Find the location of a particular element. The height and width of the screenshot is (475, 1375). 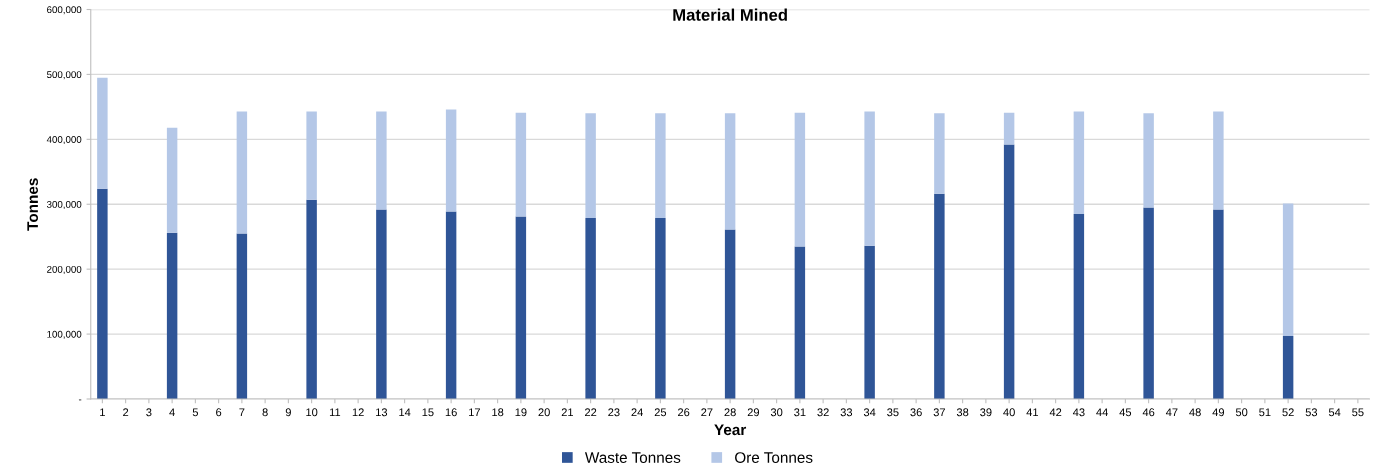

x-tick-label: 53 is located at coordinates (1311, 412).